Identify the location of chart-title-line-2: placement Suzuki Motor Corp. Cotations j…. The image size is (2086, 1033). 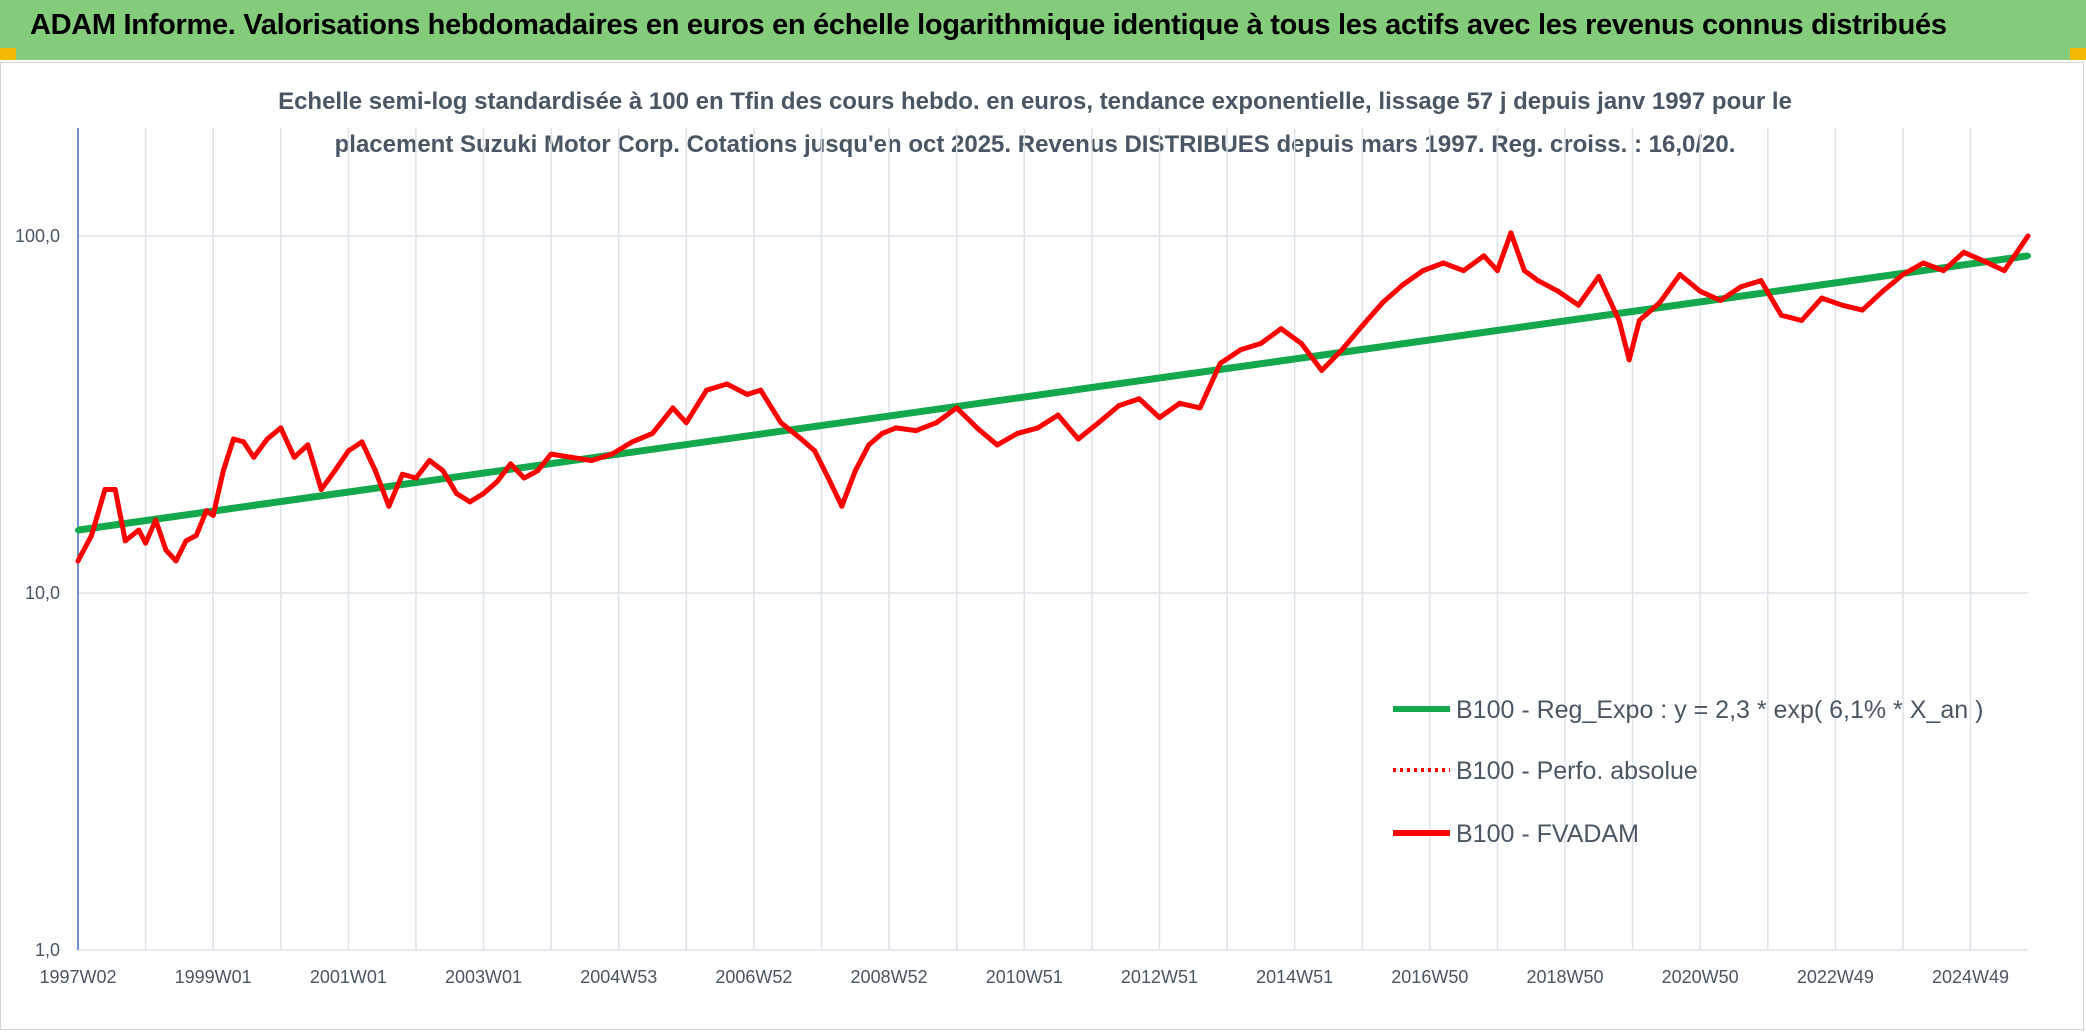
(1035, 144).